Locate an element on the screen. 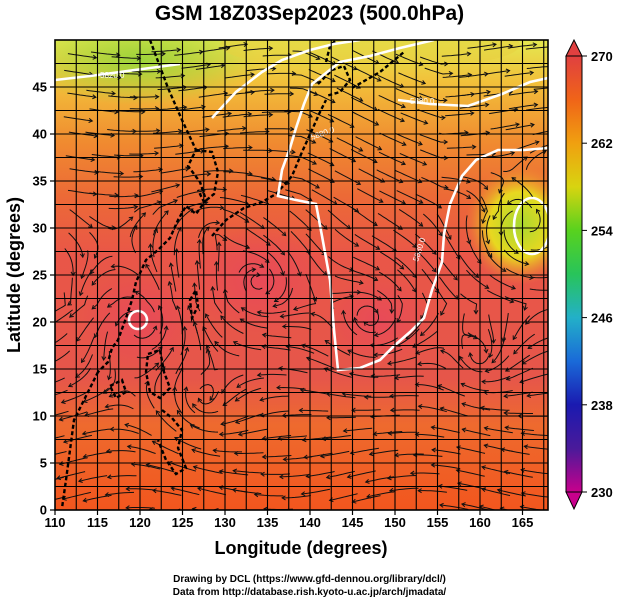 The height and width of the screenshot is (605, 619). x-tick-label: 135 is located at coordinates (268, 522).